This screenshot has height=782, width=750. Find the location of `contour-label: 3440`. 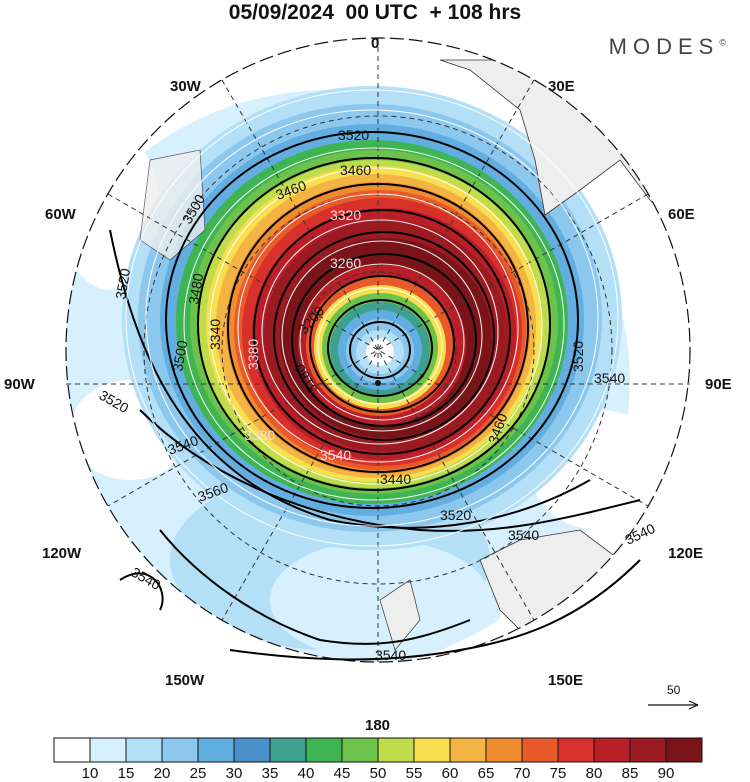

contour-label: 3440 is located at coordinates (395, 479).